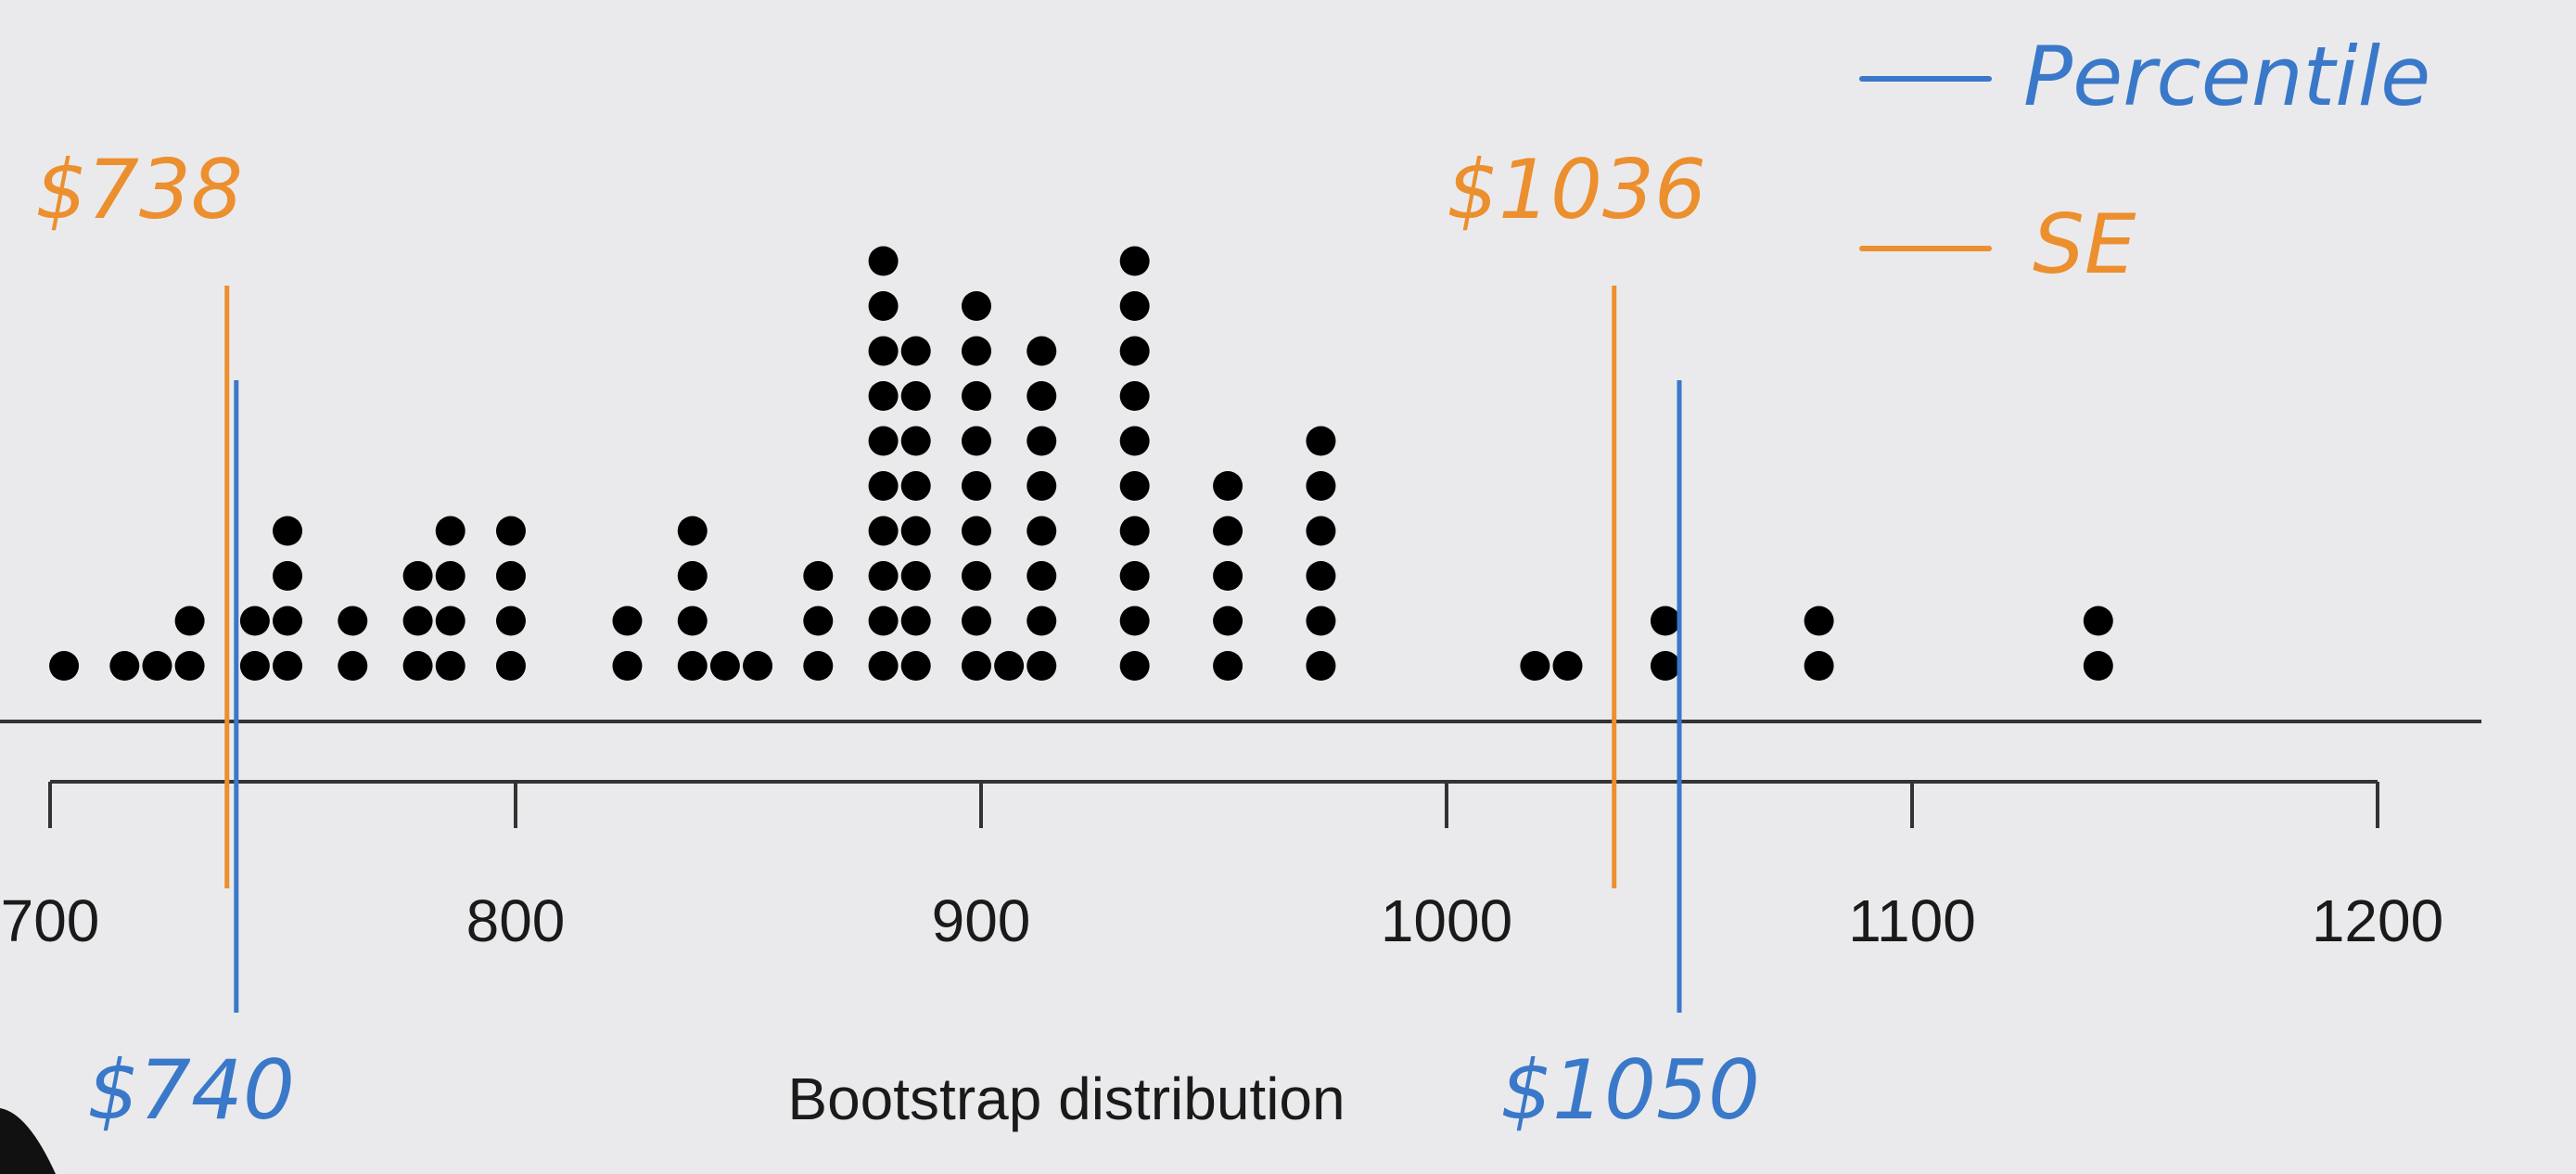  Describe the element at coordinates (191, 1090) in the screenshot. I see `percentile-lower-label: $740` at that location.